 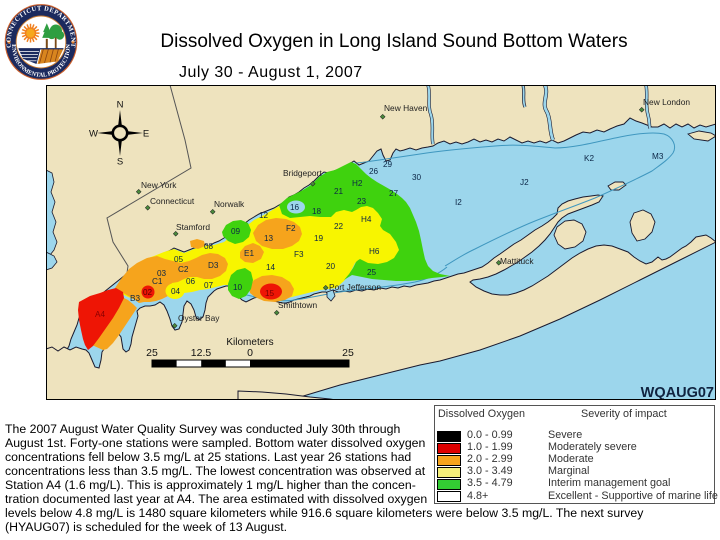 I want to click on svg-text: 09, so click(x=236, y=231).